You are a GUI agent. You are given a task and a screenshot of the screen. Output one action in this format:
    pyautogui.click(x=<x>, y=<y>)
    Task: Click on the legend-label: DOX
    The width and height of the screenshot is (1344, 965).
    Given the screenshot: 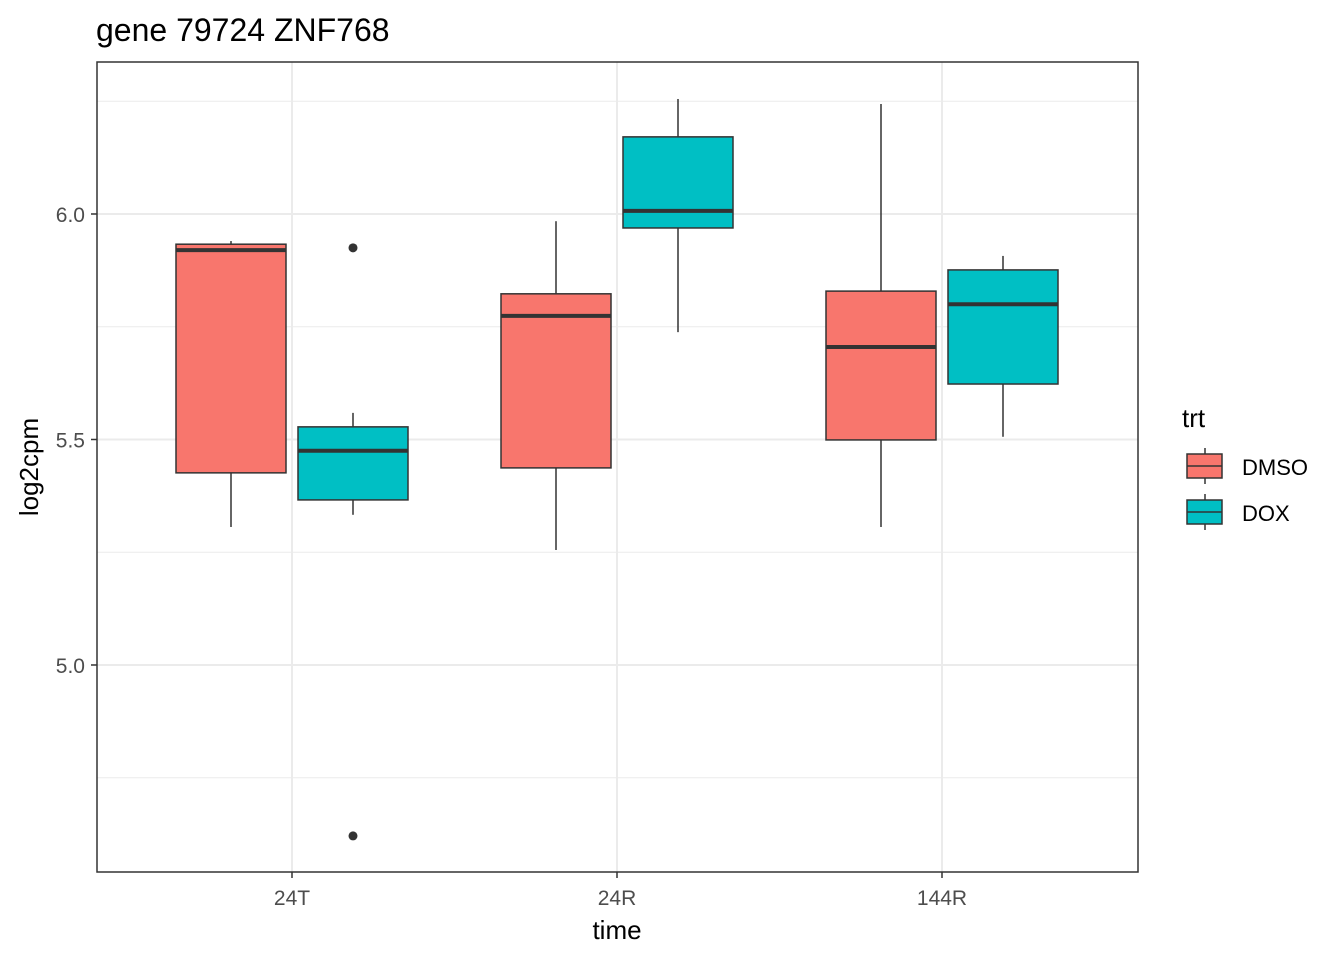 What is the action you would take?
    pyautogui.click(x=1266, y=513)
    